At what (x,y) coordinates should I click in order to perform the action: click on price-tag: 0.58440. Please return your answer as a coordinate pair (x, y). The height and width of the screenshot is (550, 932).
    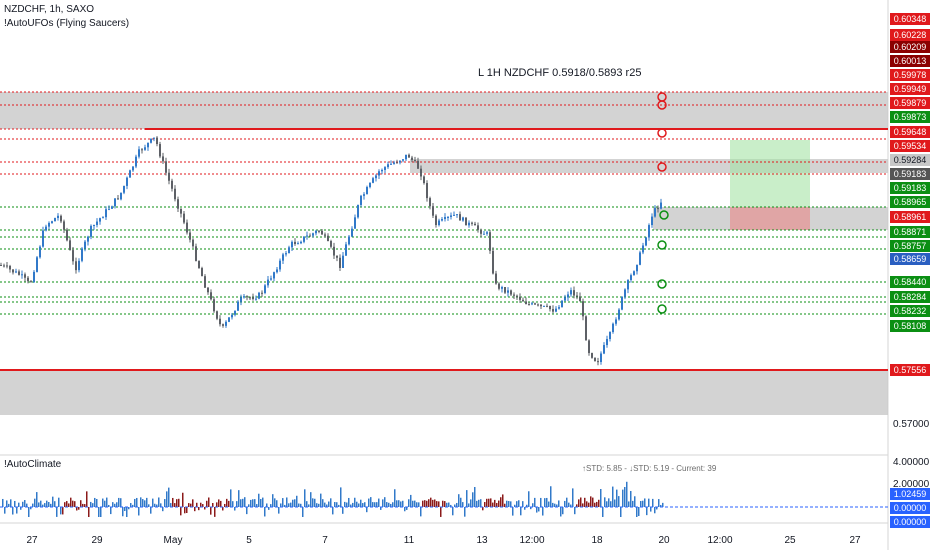
    Looking at the image, I should click on (910, 282).